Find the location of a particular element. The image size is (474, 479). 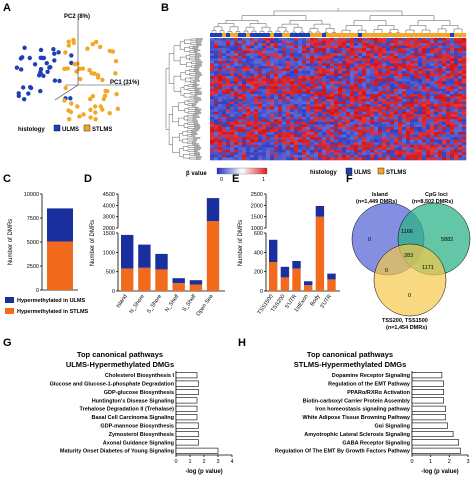

venn-cpg-tss: 1171 is located at coordinates (428, 268).